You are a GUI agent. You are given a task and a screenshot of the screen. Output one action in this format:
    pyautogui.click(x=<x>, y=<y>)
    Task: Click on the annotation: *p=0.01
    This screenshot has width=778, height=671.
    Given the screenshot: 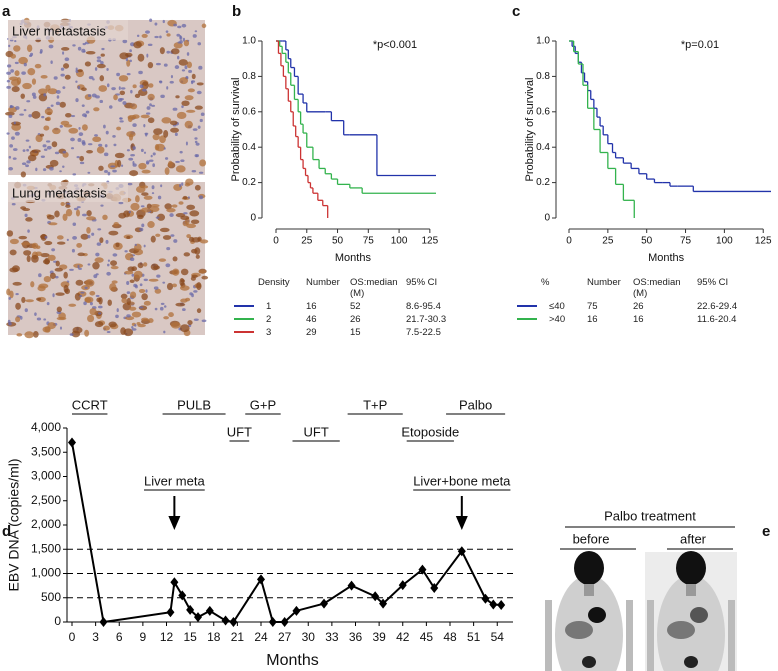 What is the action you would take?
    pyautogui.click(x=700, y=45)
    